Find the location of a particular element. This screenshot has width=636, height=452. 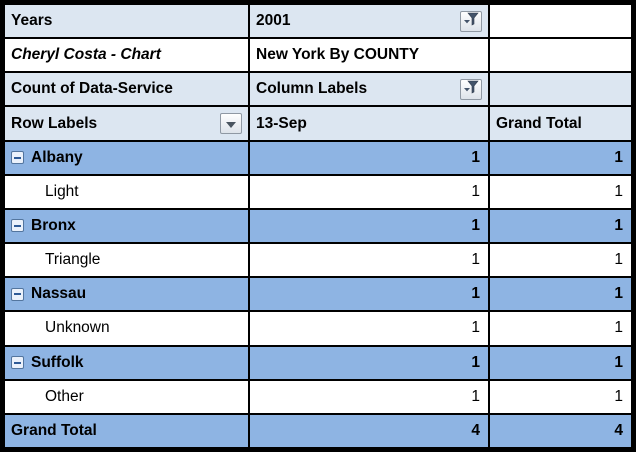

row-labels-dropdown-button is located at coordinates (231, 124).